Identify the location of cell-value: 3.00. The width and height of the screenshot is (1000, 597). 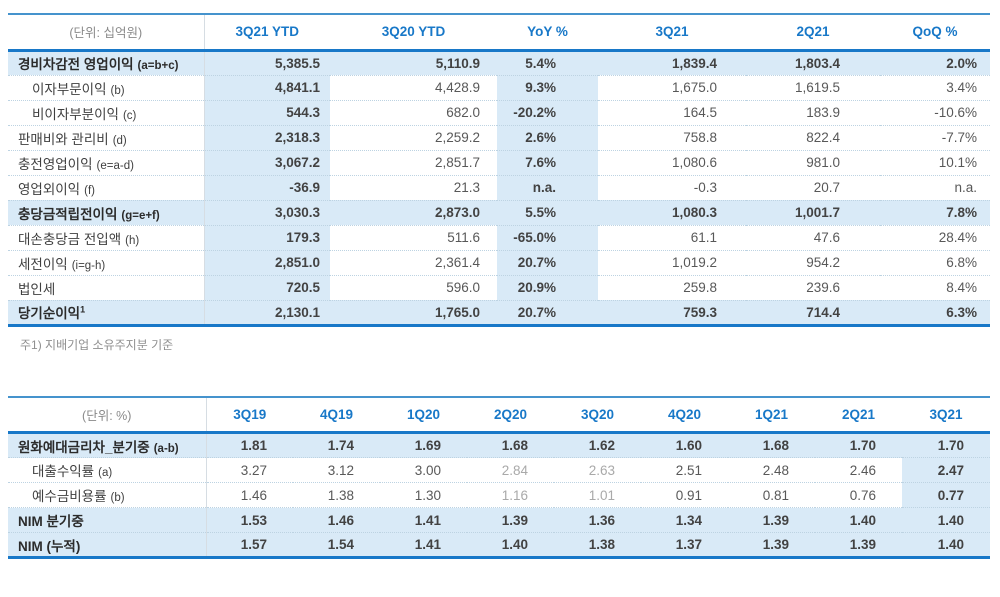
(423, 470).